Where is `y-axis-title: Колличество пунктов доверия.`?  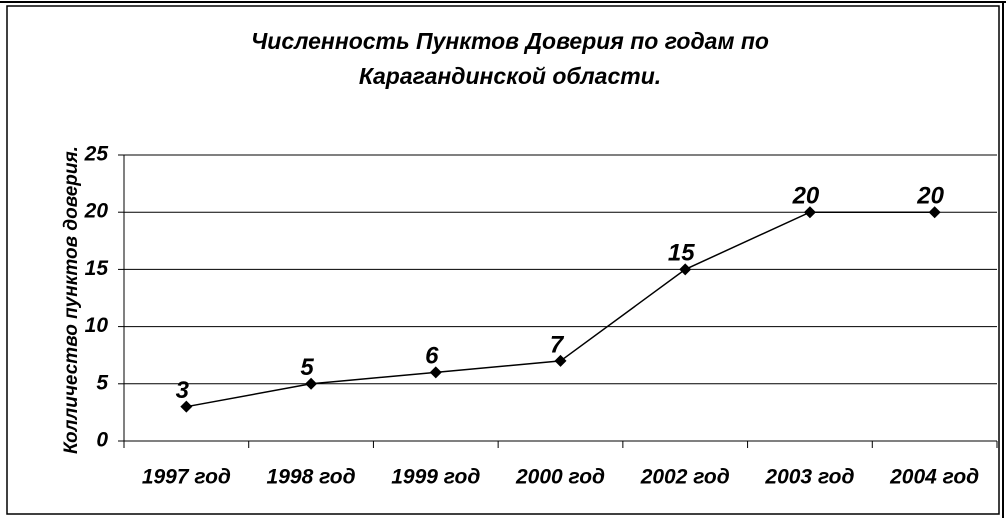
y-axis-title: Колличество пунктов доверия. is located at coordinates (71, 300).